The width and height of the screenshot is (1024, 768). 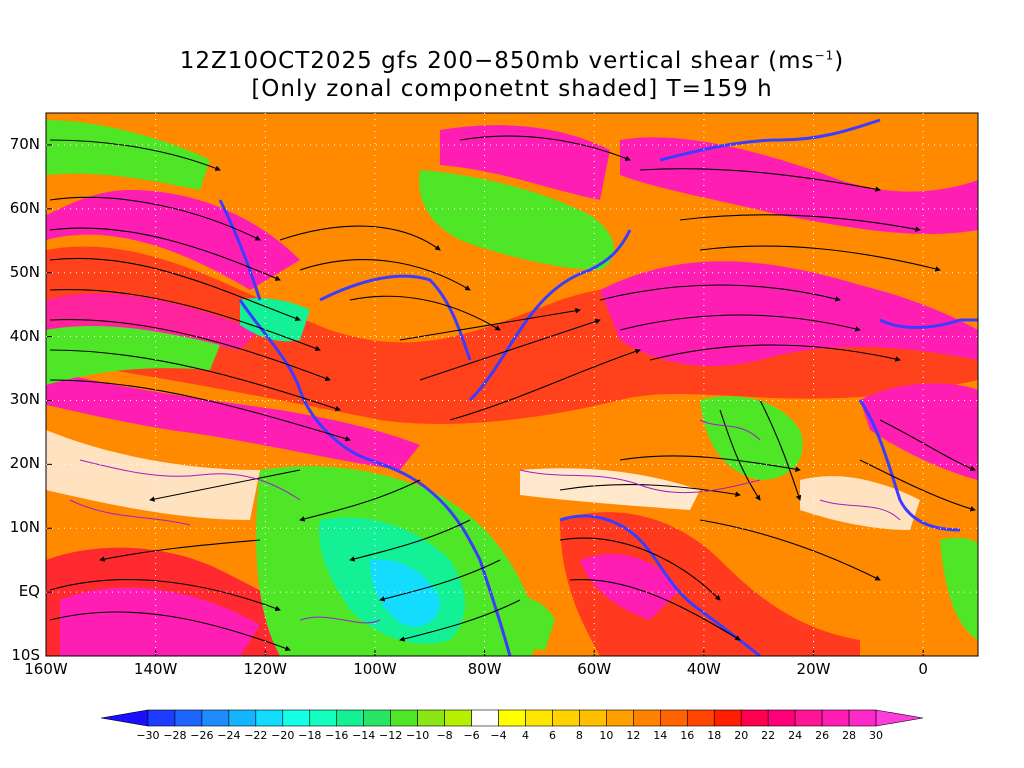 I want to click on colorbar-label: −20, so click(x=283, y=735).